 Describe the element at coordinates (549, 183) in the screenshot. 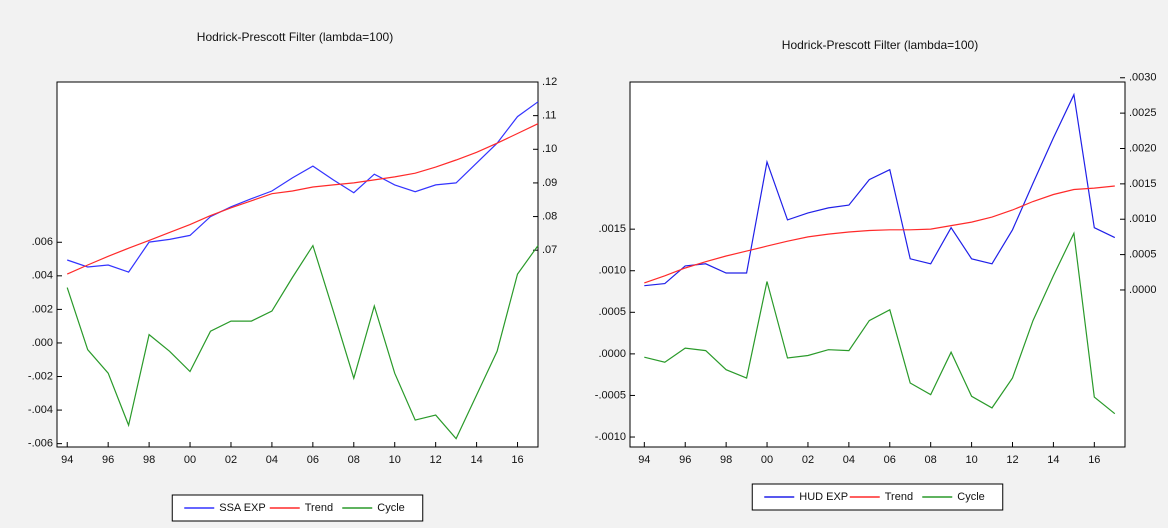

I see `y2-tick-label: .09` at that location.